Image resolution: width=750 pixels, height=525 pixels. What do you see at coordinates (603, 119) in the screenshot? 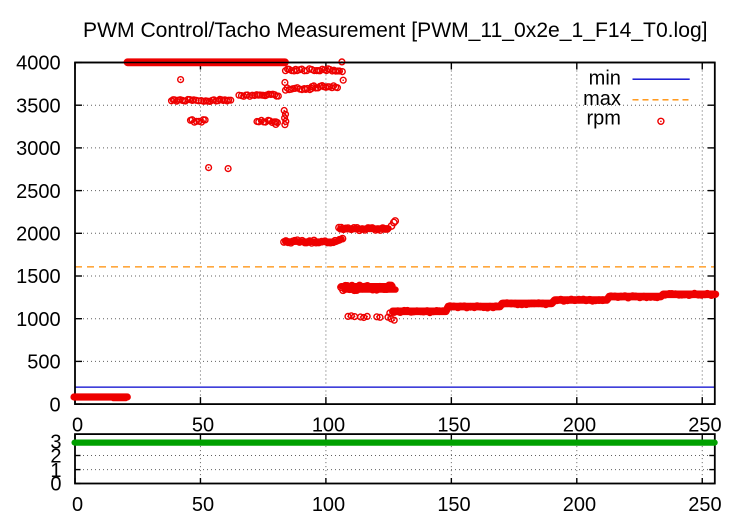
I see `svg-text: rpm` at bounding box center [603, 119].